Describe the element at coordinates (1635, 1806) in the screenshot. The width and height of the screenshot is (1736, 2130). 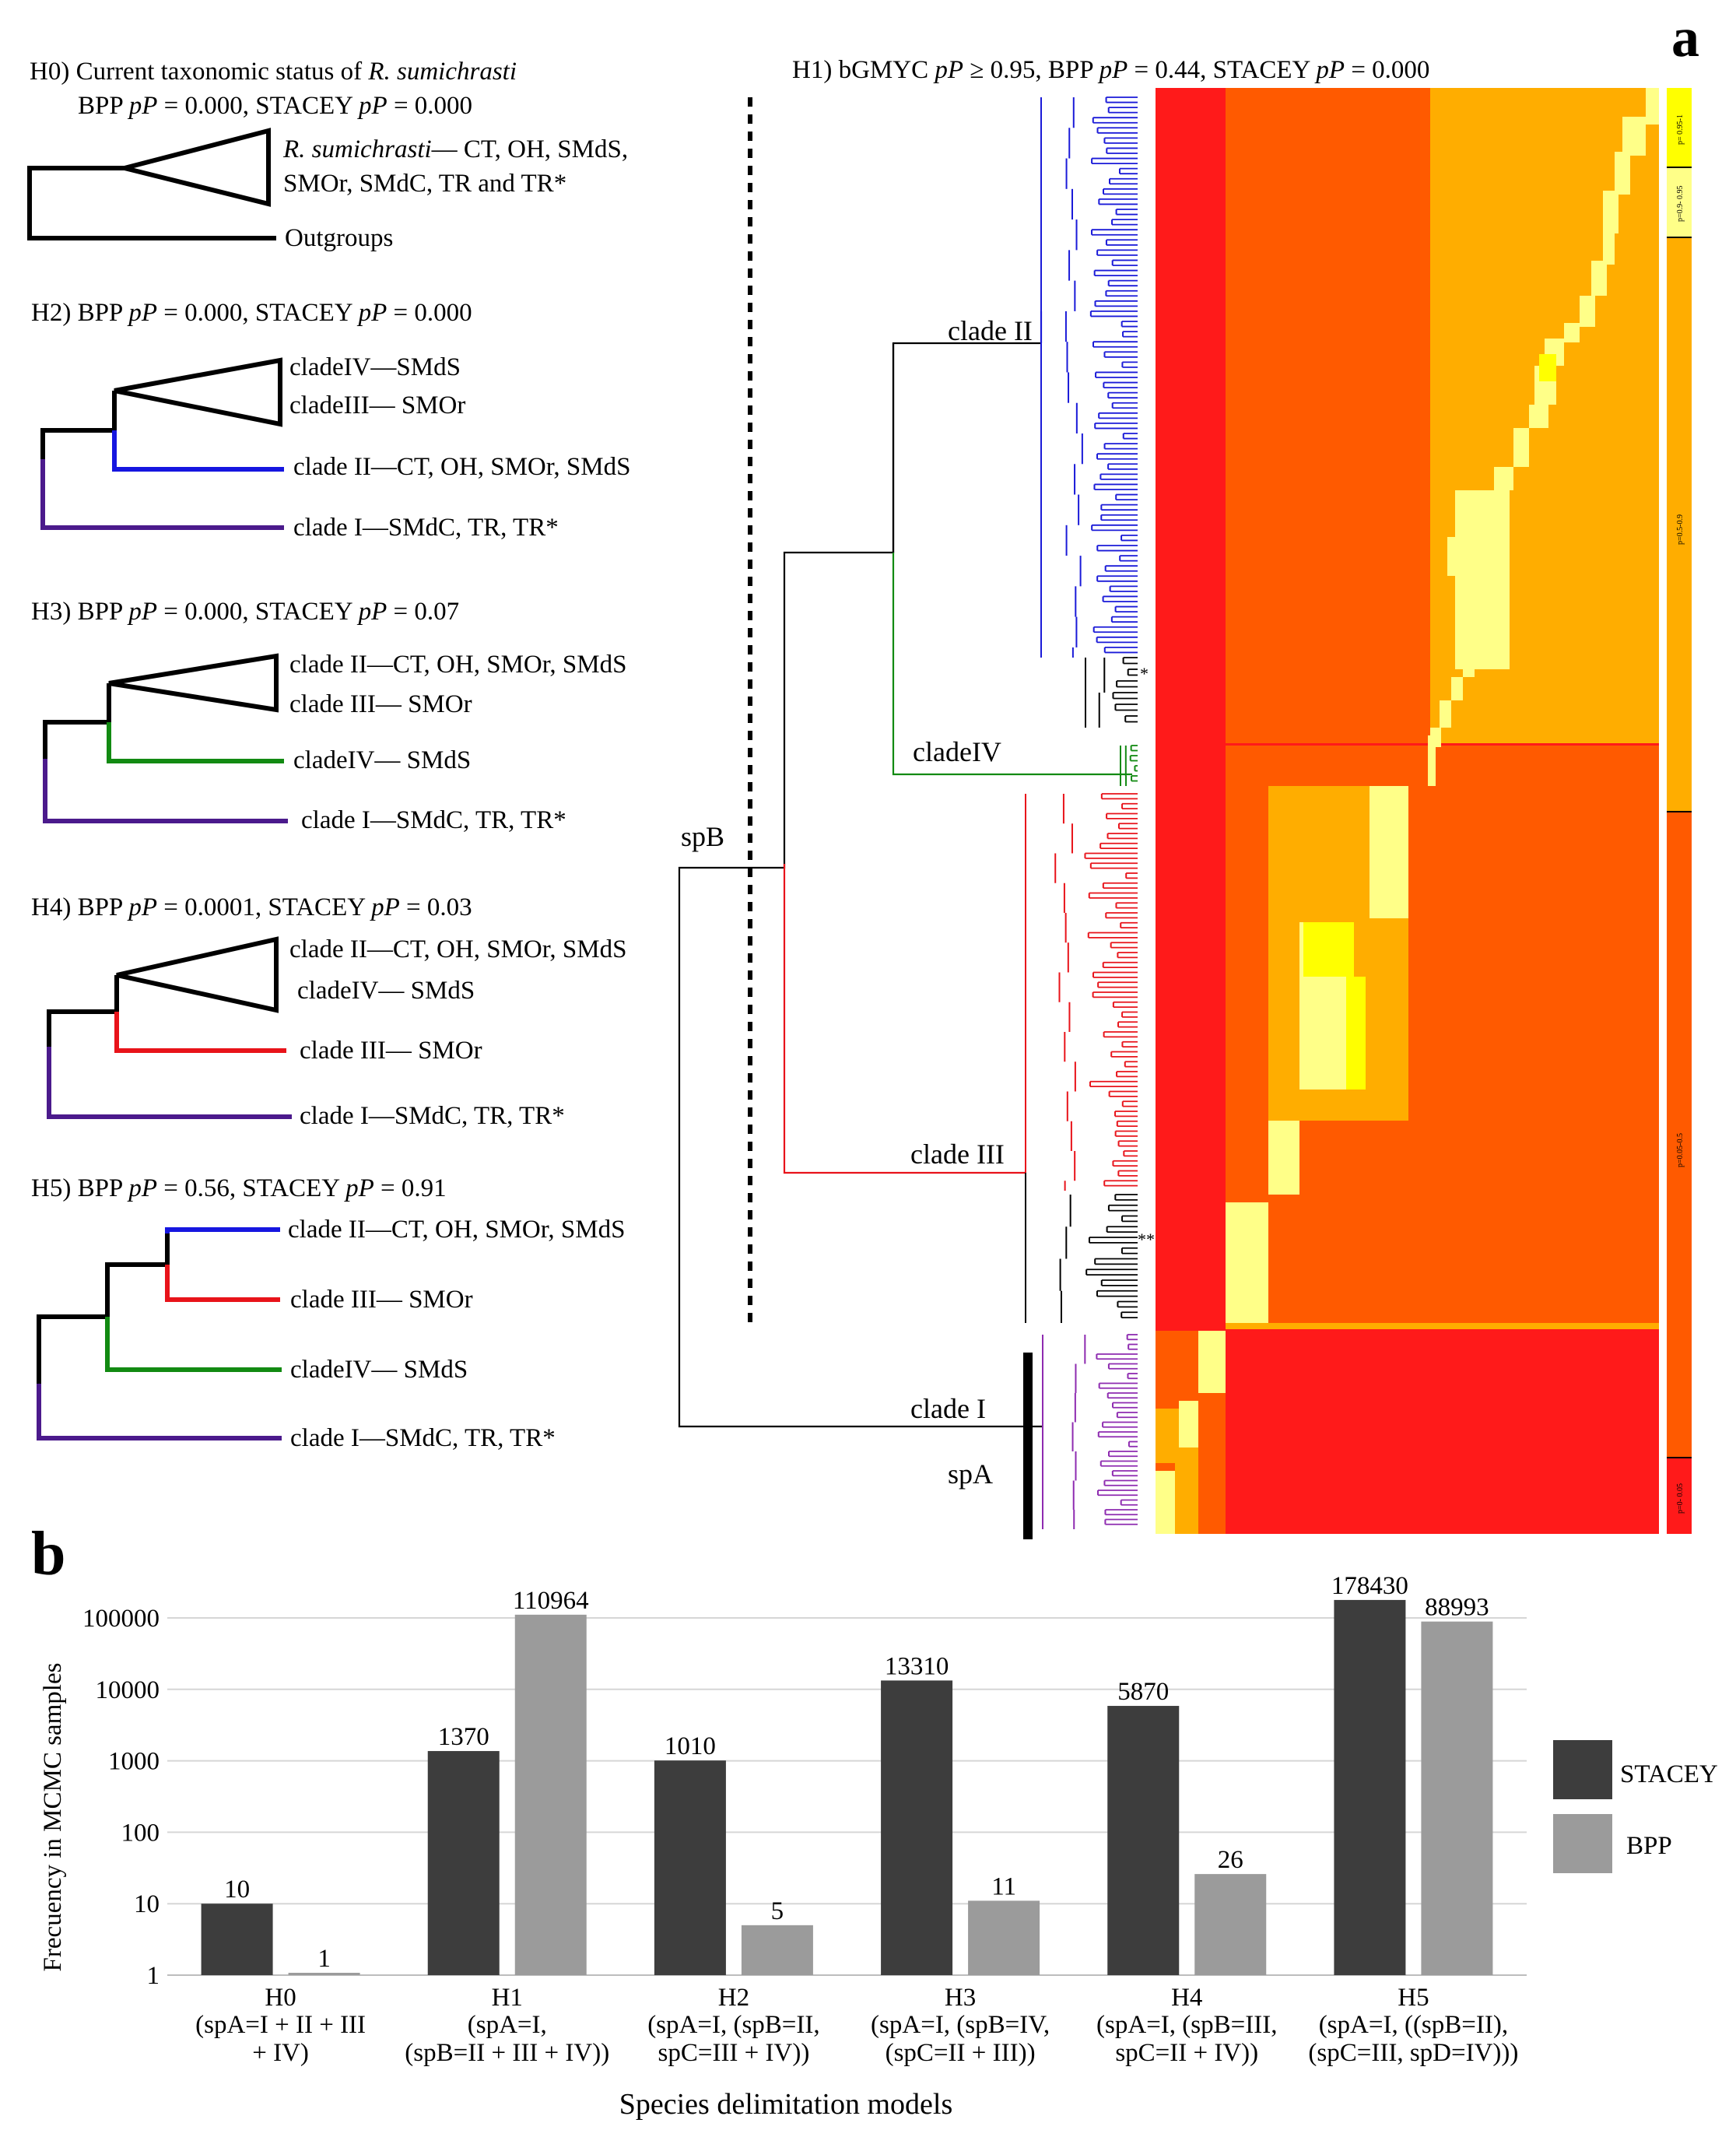
I see `legend: STACEY BPP` at that location.